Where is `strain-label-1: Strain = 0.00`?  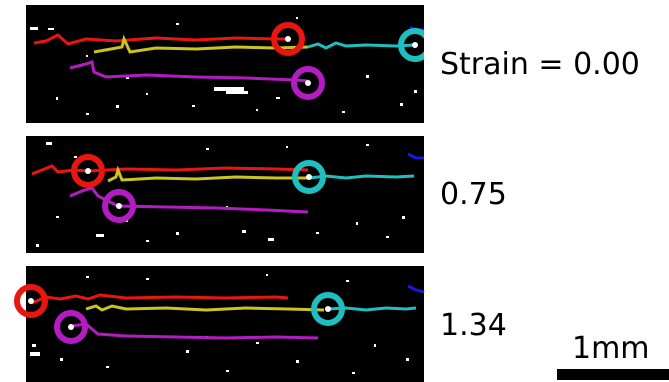
strain-label-1: Strain = 0.00 is located at coordinates (540, 64).